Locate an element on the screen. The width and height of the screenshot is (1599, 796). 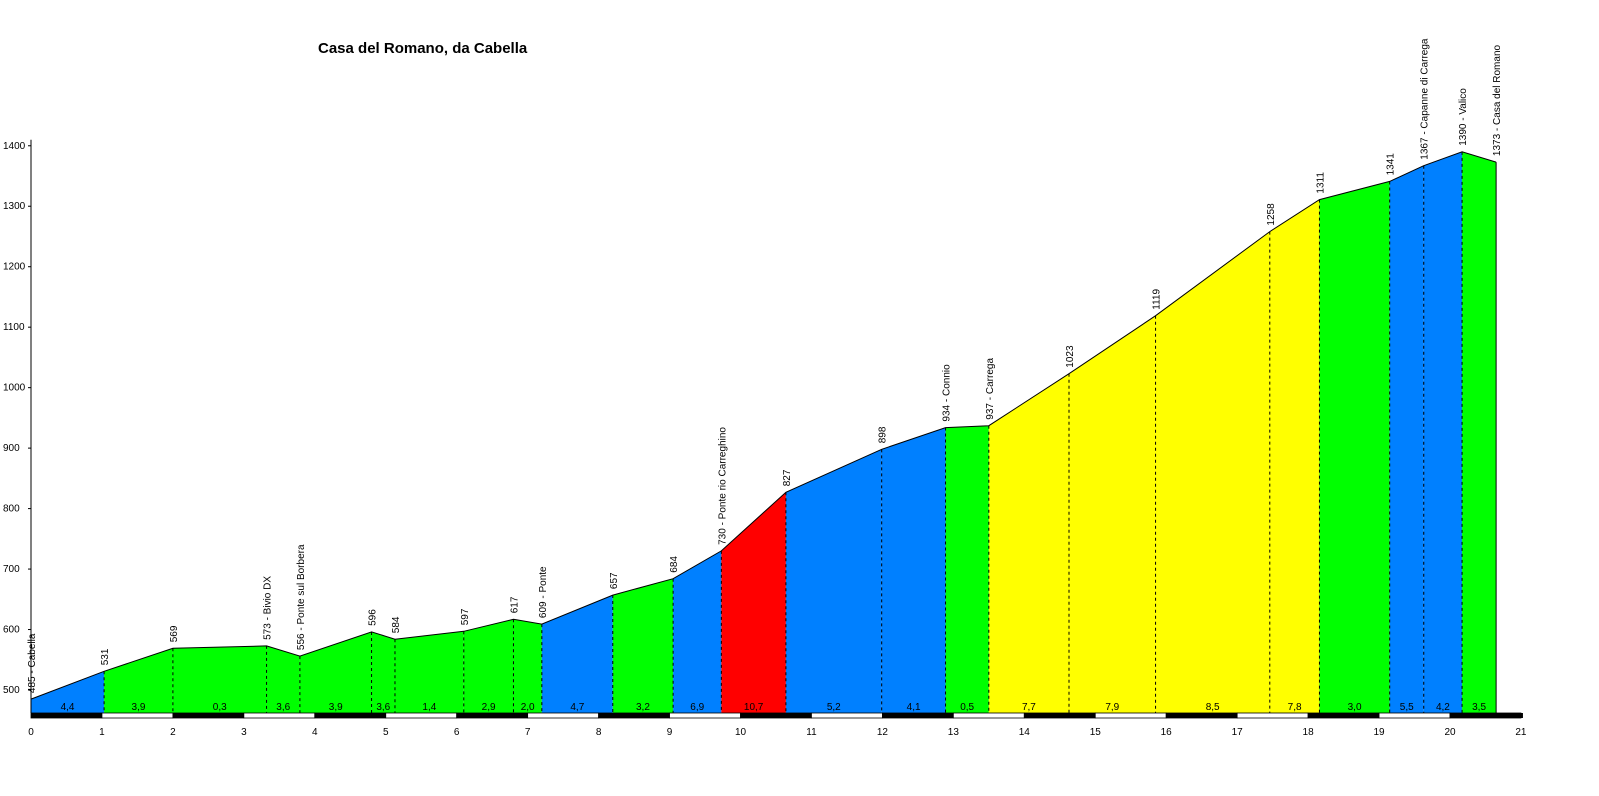
x-tick-label: 1 is located at coordinates (102, 732).